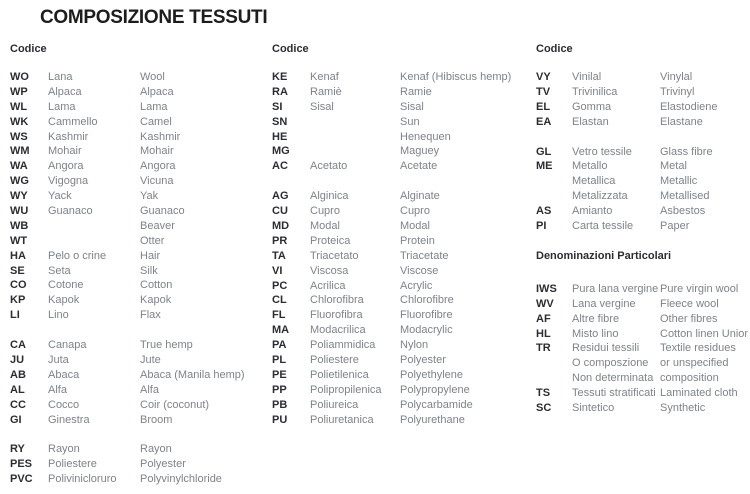  What do you see at coordinates (683, 408) in the screenshot?
I see `english-name: Synthetic` at bounding box center [683, 408].